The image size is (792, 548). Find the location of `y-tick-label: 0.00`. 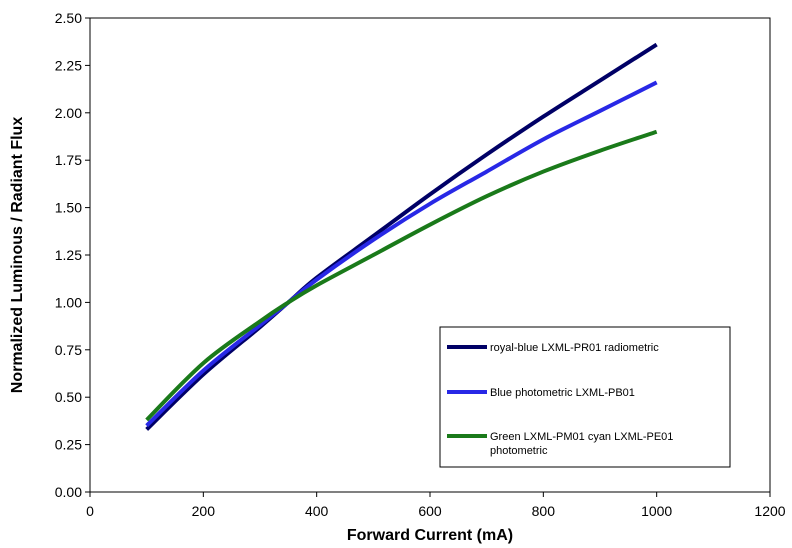

y-tick-label: 0.00 is located at coordinates (68, 492).